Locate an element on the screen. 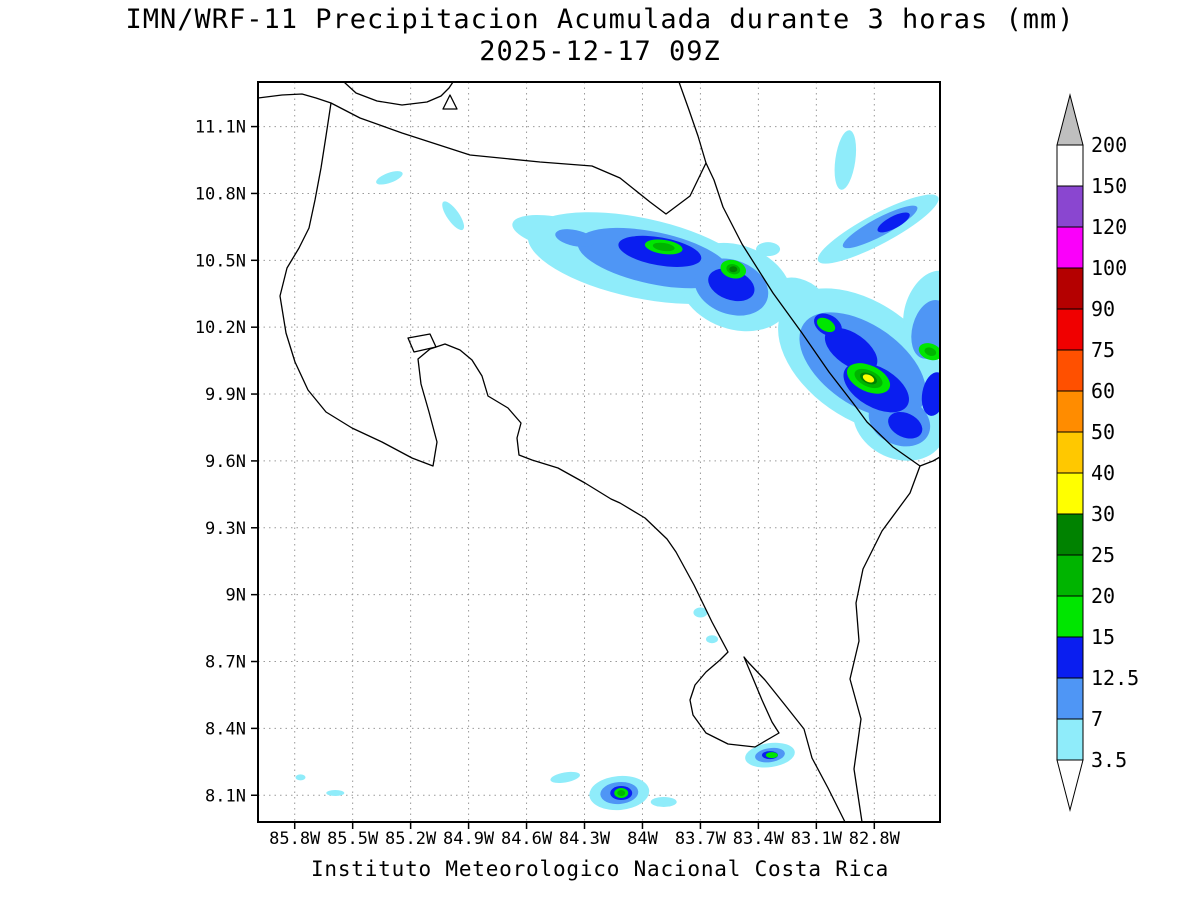 This screenshot has height=900, width=1200. colorbar-label: 200 is located at coordinates (1109, 145).